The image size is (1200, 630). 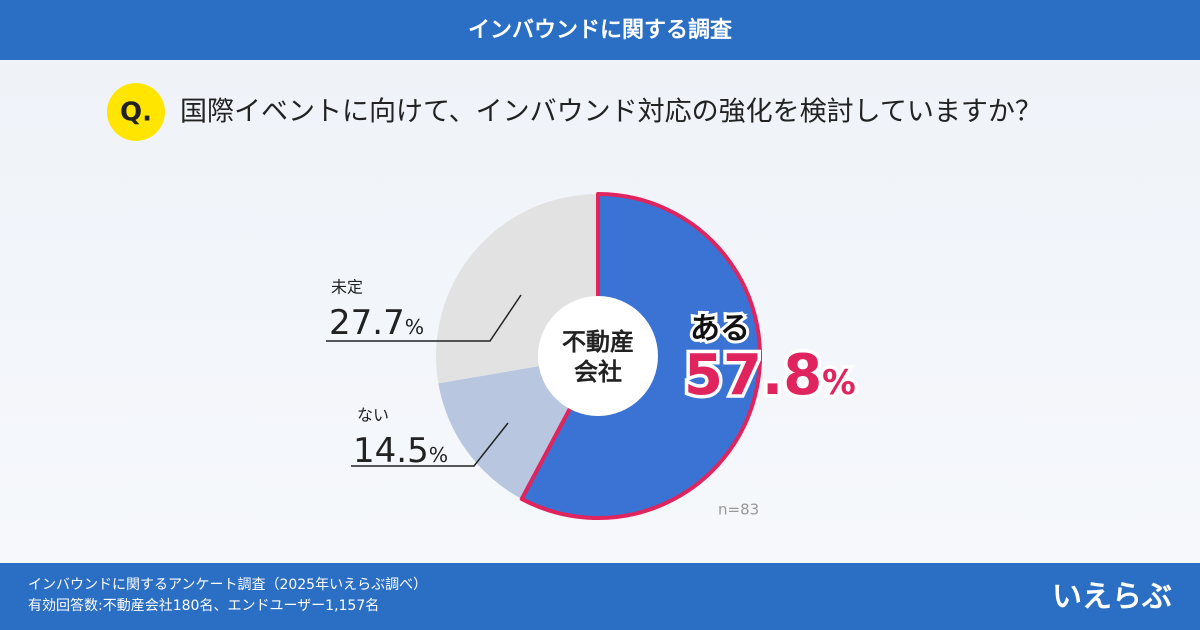 I want to click on donut-hole, so click(x=598, y=356).